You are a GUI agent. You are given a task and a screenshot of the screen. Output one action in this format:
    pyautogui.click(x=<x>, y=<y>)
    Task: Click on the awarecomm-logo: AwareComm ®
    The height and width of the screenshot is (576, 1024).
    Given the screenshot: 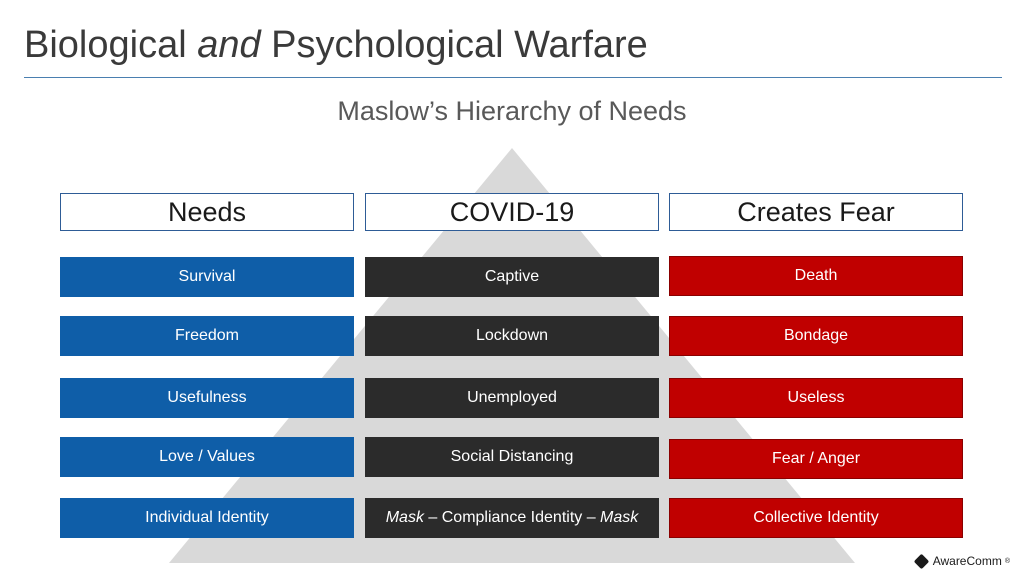 What is the action you would take?
    pyautogui.click(x=961, y=561)
    